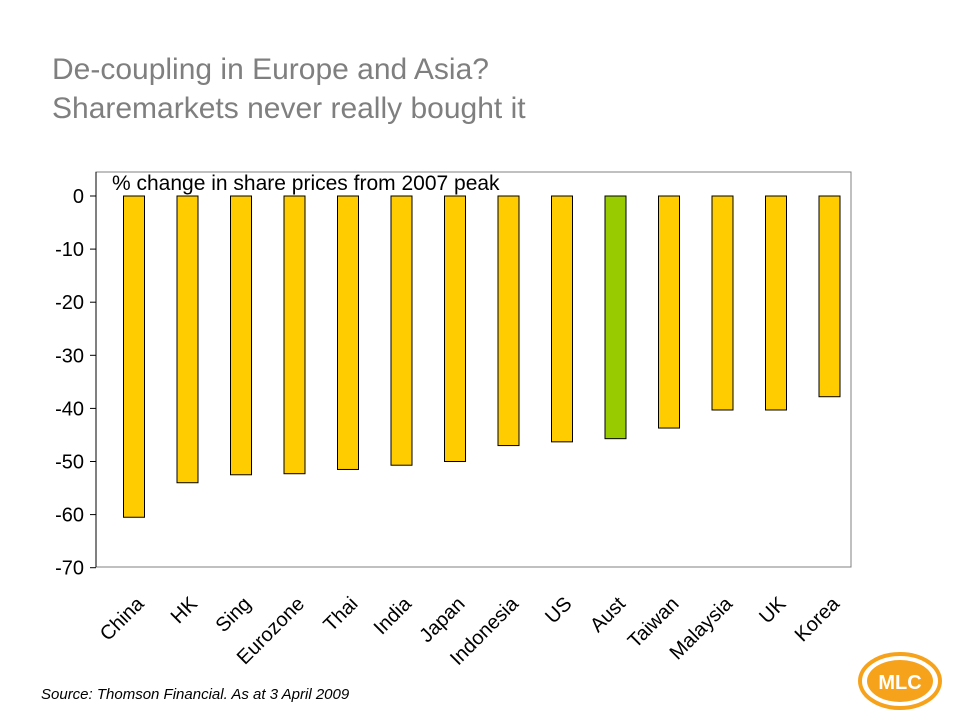 Image resolution: width=960 pixels, height=720 pixels. What do you see at coordinates (722, 303) in the screenshot?
I see `bar-malaysia` at bounding box center [722, 303].